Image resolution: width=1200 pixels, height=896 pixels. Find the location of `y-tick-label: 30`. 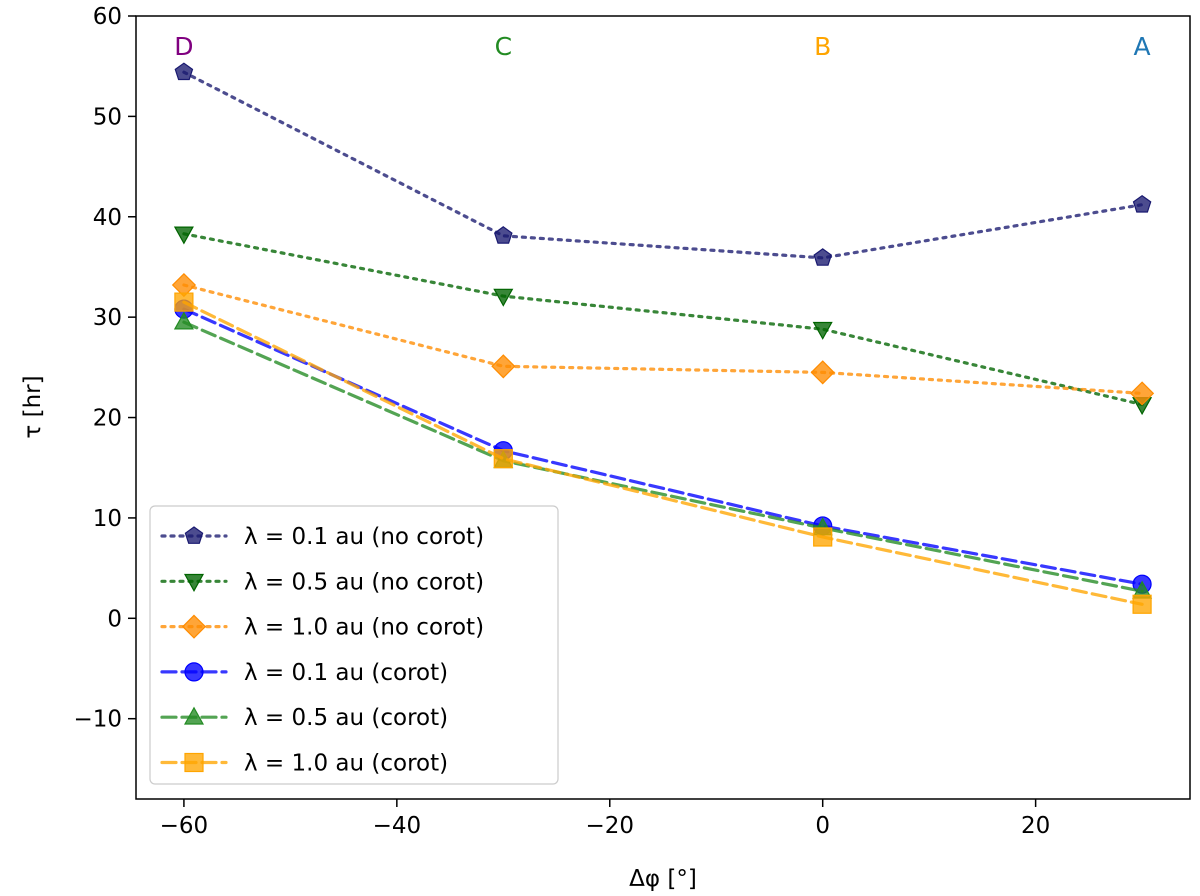

y-tick-label: 30 is located at coordinates (107, 318).